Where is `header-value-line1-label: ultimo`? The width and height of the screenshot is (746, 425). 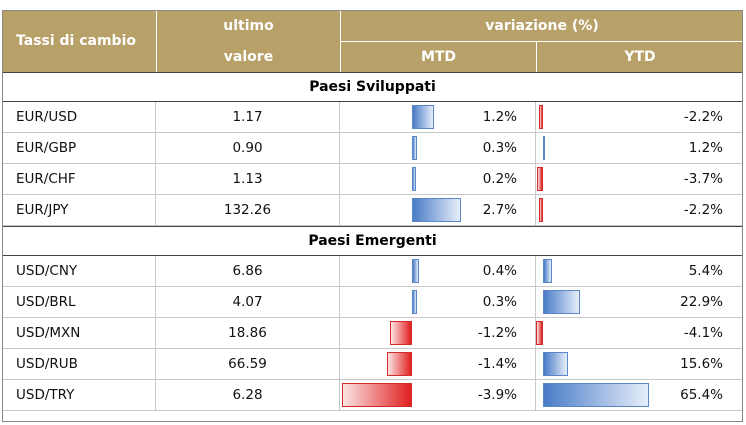
header-value-line1-label: ultimo is located at coordinates (248, 25).